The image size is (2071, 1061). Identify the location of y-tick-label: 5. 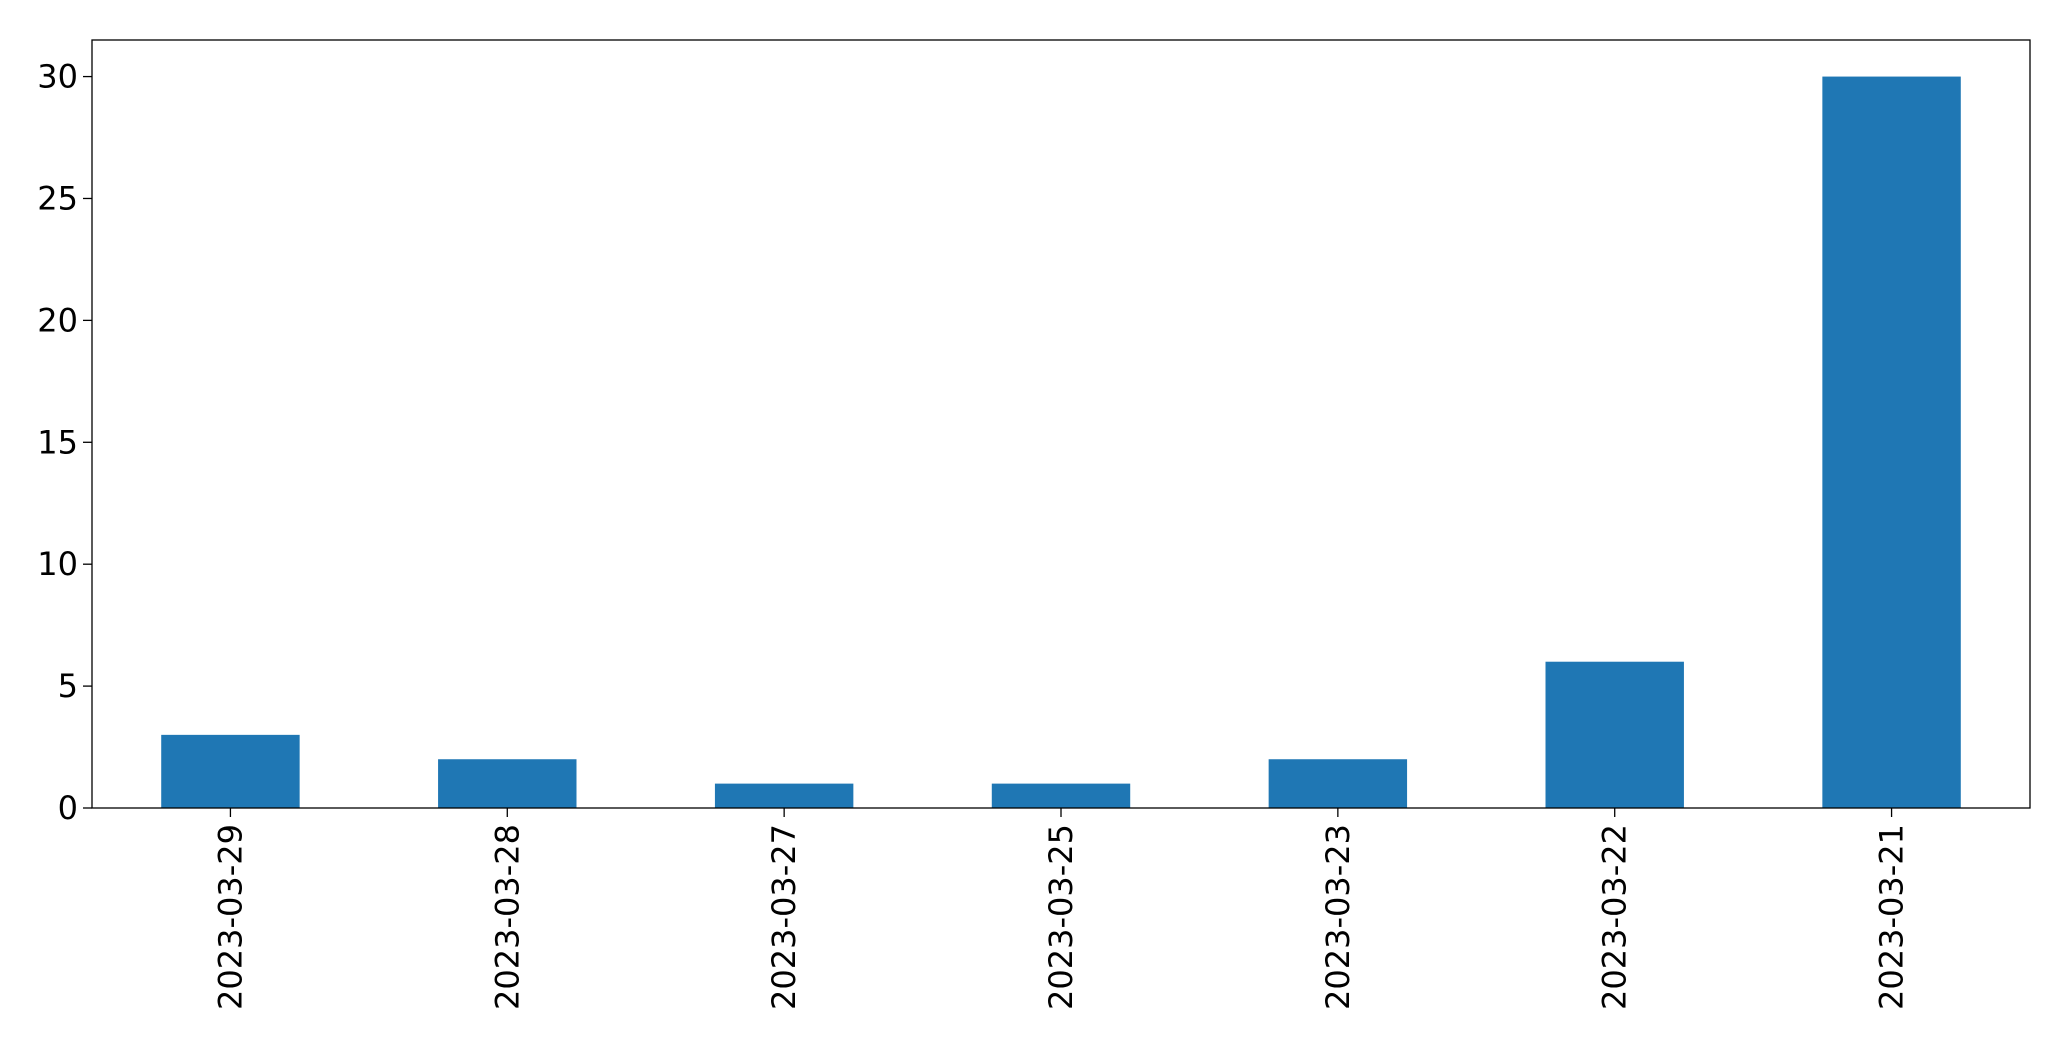
(68, 686).